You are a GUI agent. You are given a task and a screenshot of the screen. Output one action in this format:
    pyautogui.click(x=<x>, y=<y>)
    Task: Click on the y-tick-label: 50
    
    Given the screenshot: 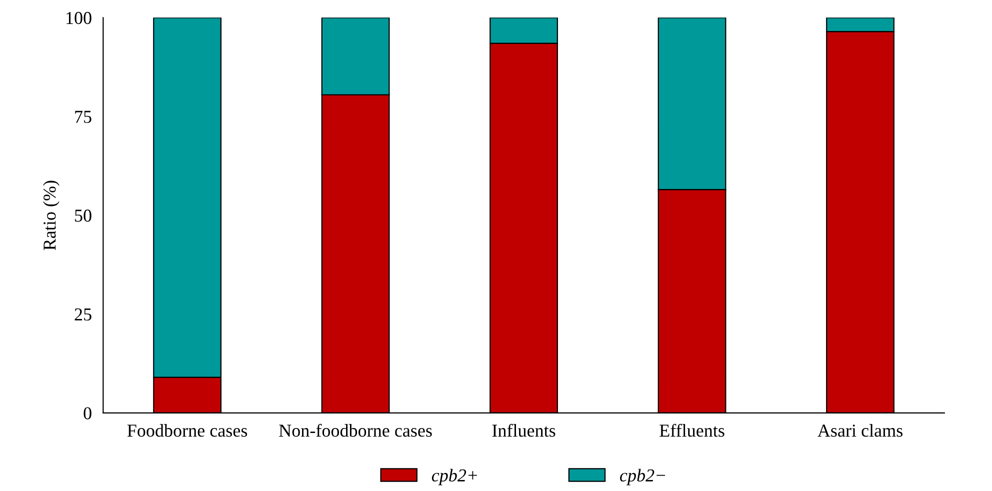 What is the action you would take?
    pyautogui.click(x=83, y=216)
    